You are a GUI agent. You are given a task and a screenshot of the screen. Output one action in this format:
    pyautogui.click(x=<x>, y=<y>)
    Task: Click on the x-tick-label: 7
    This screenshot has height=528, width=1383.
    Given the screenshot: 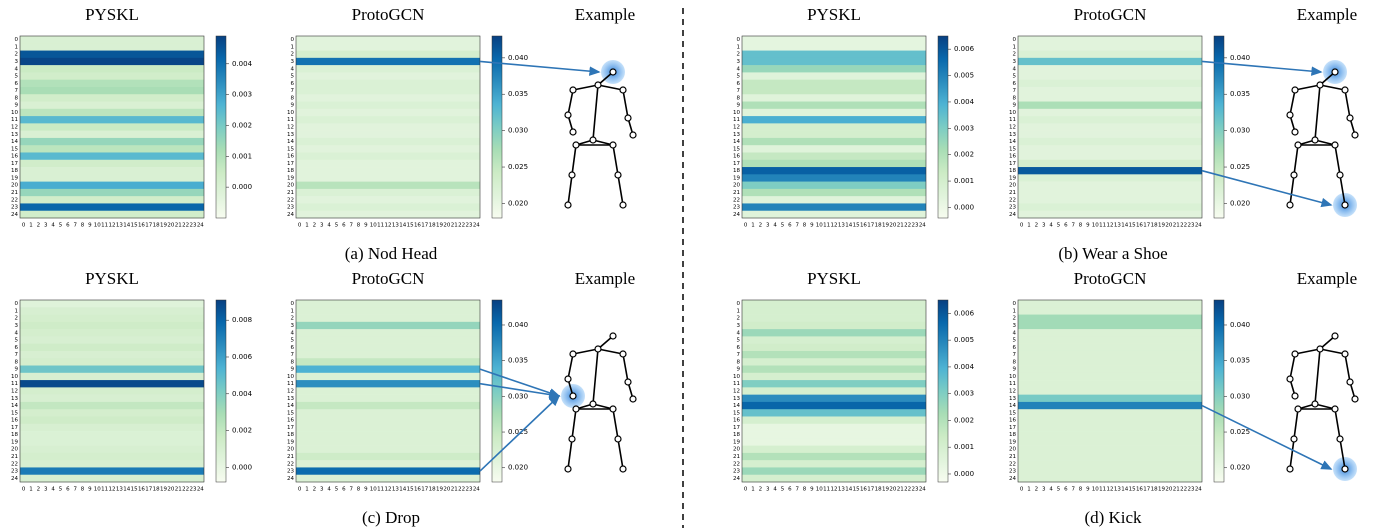 What is the action you would take?
    pyautogui.click(x=1073, y=490)
    